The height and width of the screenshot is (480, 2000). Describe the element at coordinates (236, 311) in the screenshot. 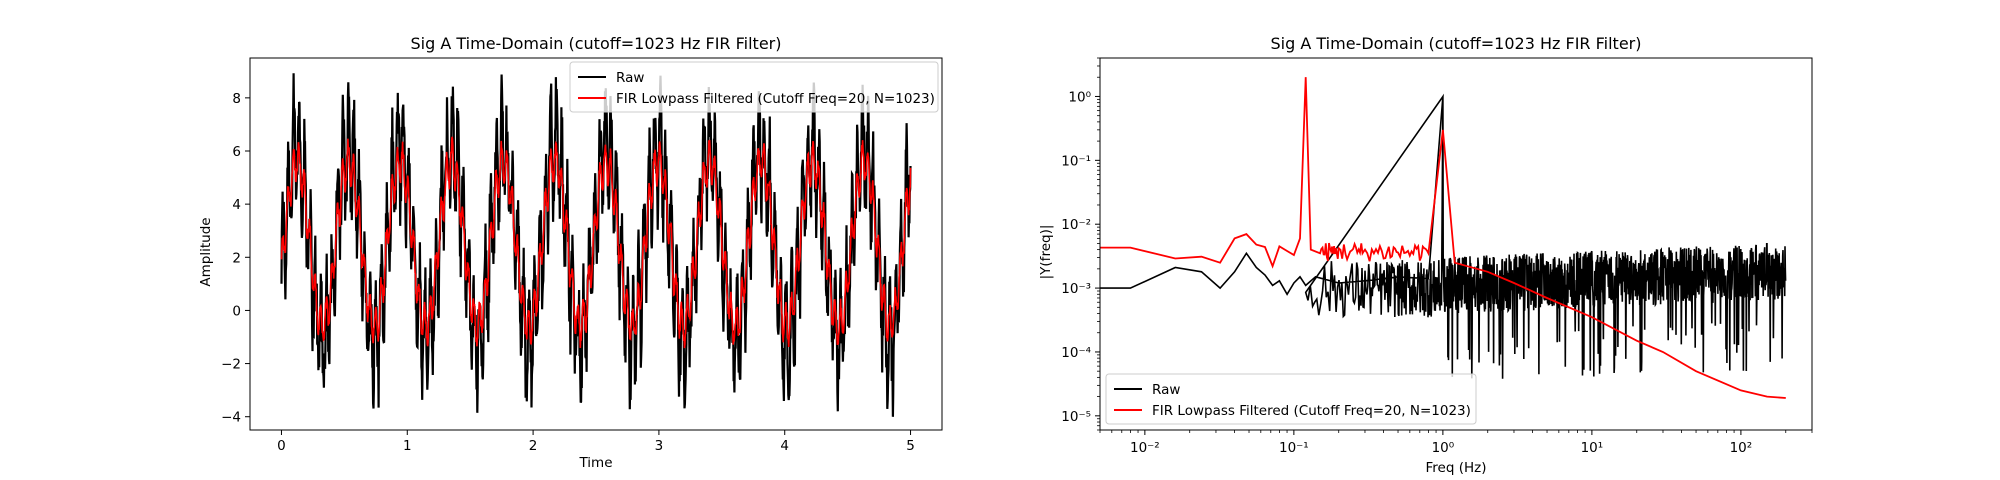

I see `y-tick-label: 0` at that location.